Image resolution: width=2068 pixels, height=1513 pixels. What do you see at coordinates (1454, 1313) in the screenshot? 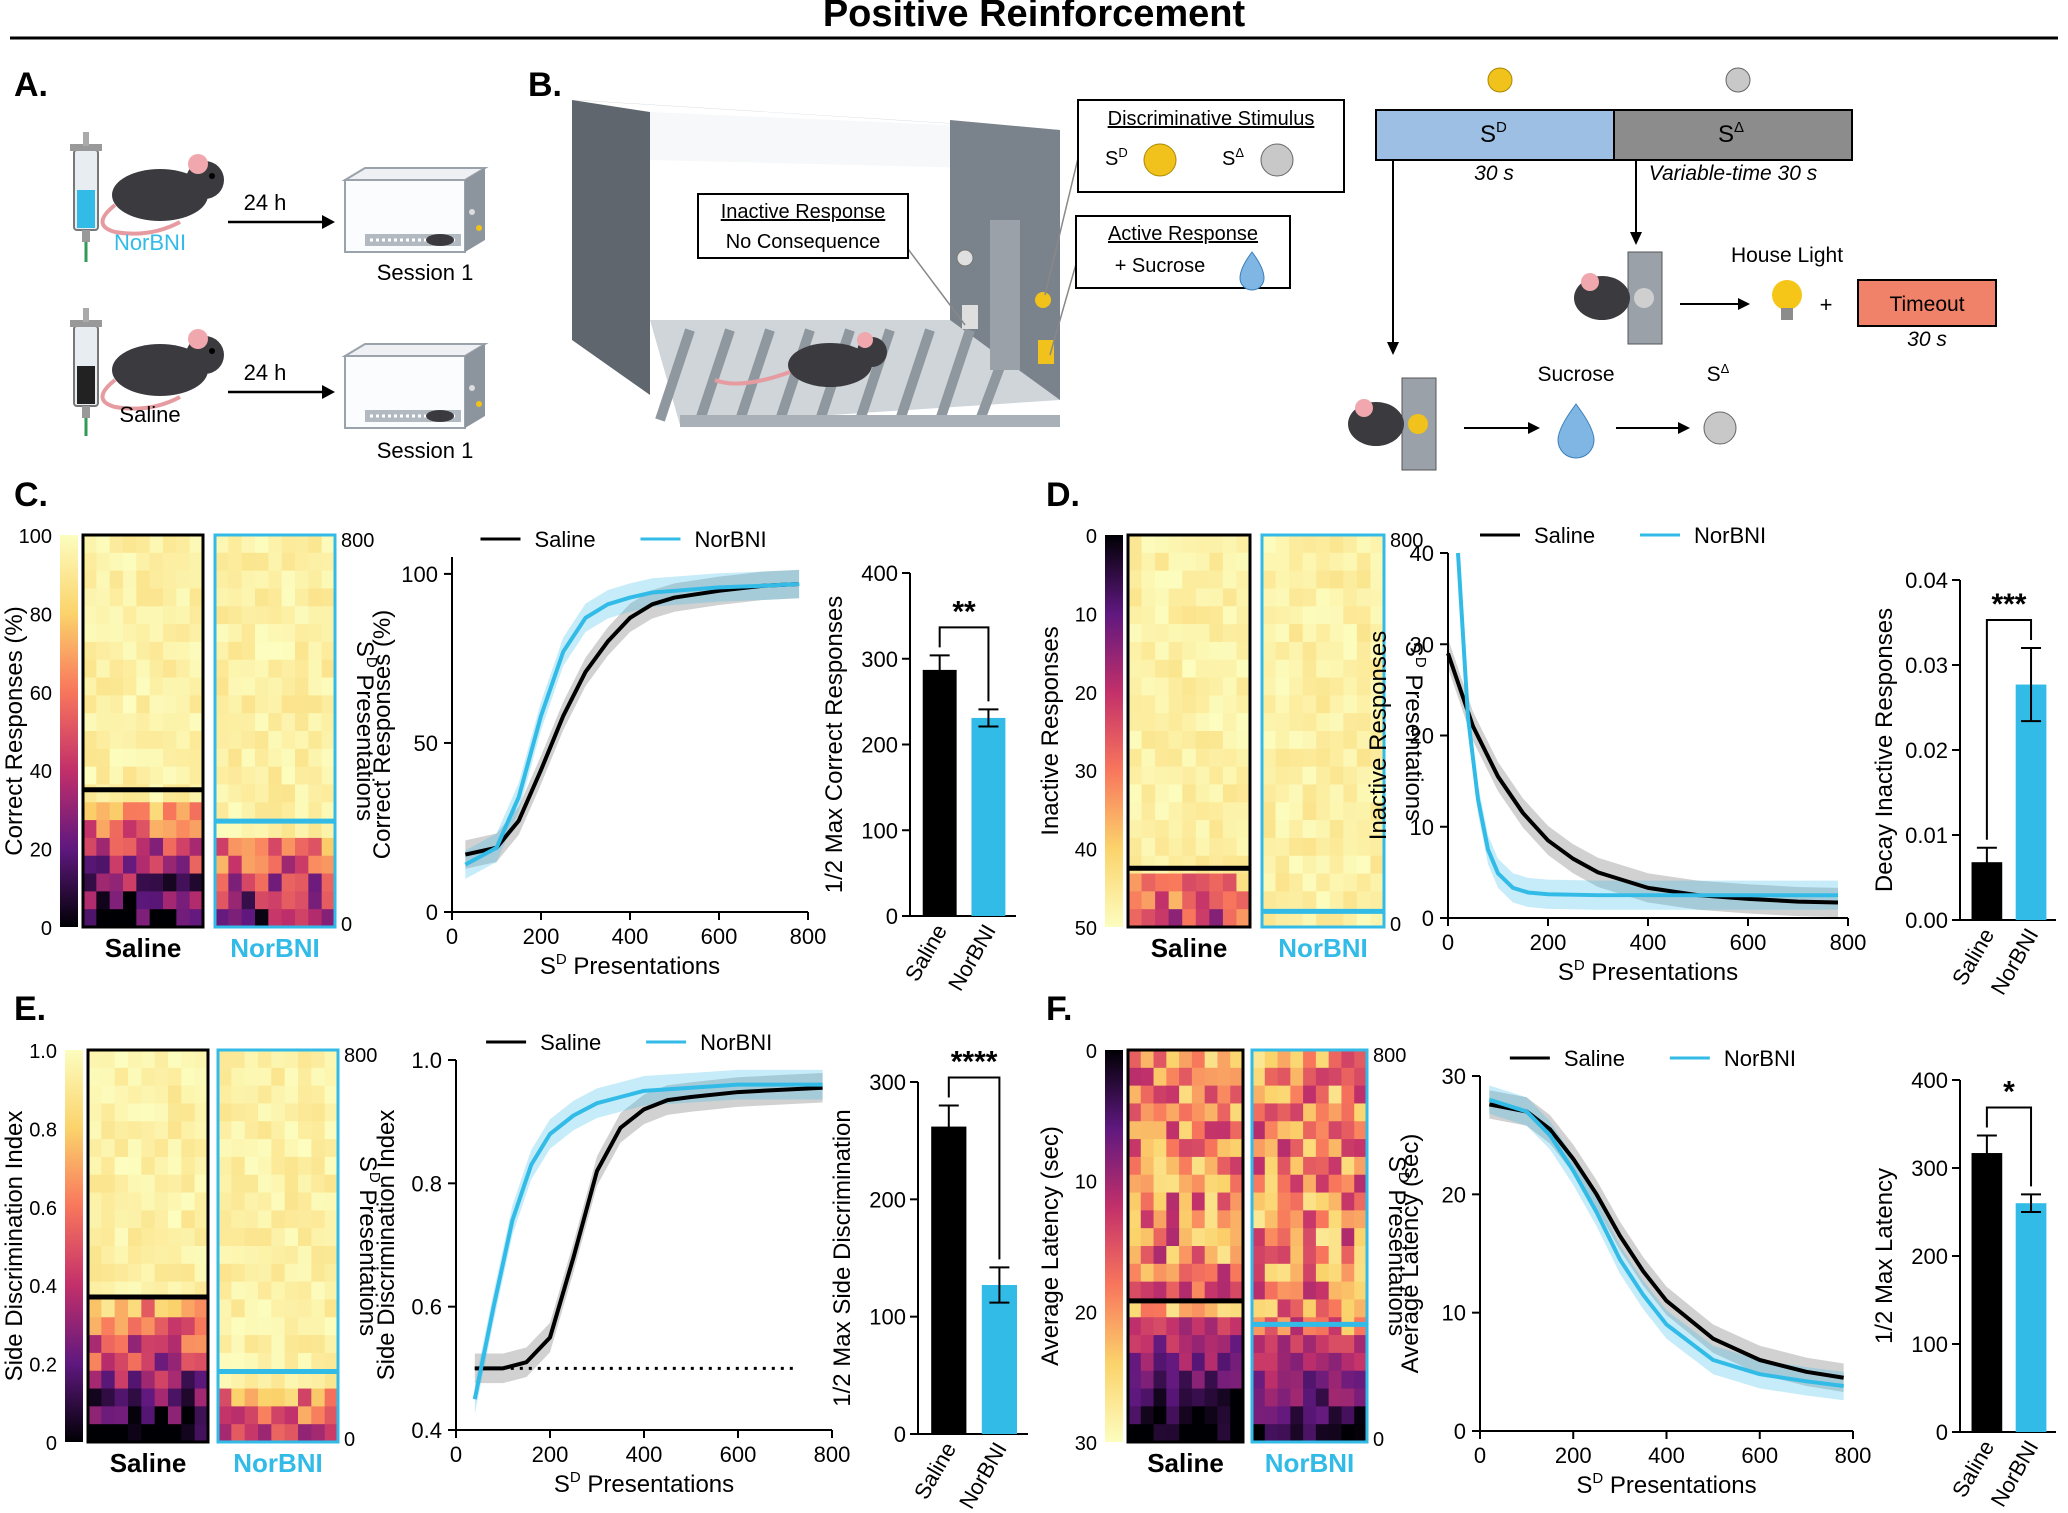
I see `y-tick-label: 10` at bounding box center [1454, 1313].